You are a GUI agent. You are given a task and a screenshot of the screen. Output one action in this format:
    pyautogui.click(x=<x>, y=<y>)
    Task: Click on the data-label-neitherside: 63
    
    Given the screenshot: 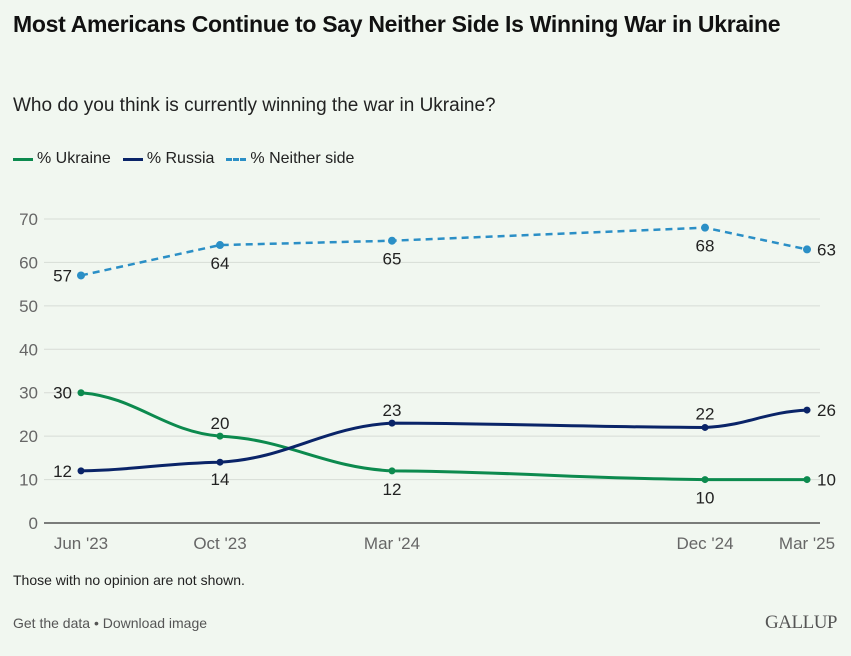 What is the action you would take?
    pyautogui.click(x=826, y=249)
    